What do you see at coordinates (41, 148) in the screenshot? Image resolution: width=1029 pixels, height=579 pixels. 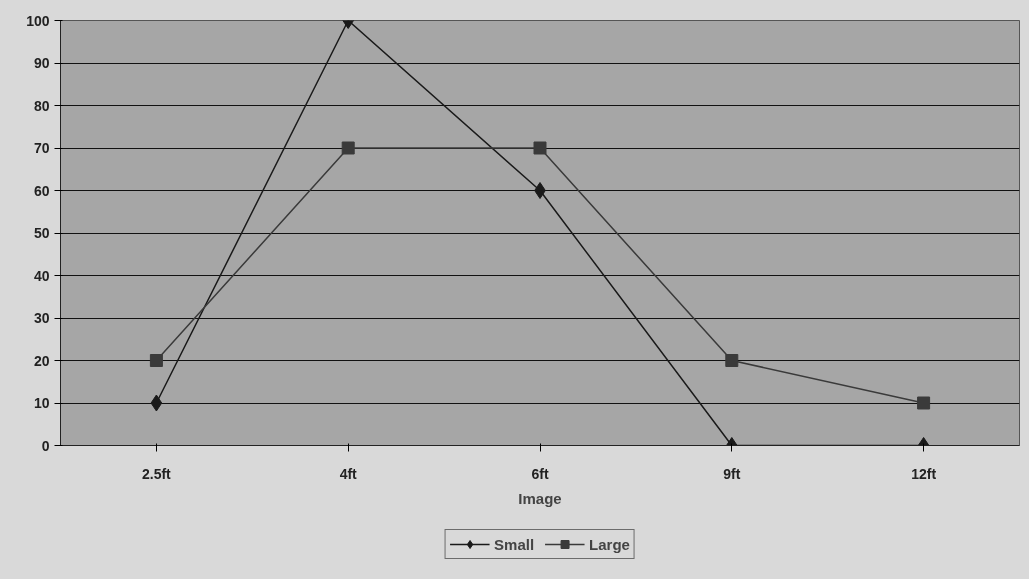 I see `y-tick-label: 70` at bounding box center [41, 148].